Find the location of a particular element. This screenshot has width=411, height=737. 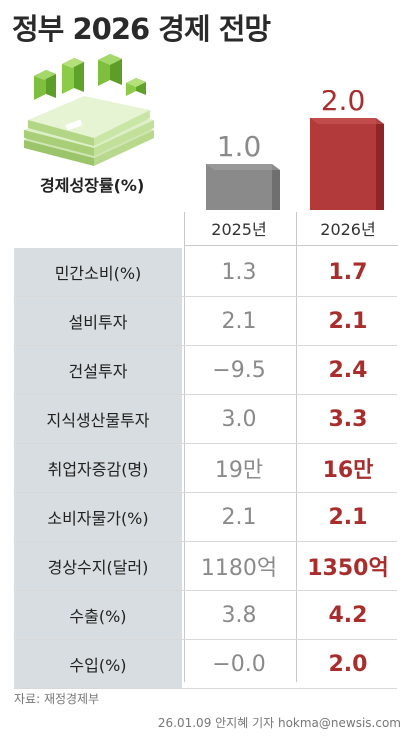

source-text: 자료: 재정경제부 is located at coordinates (57, 699).